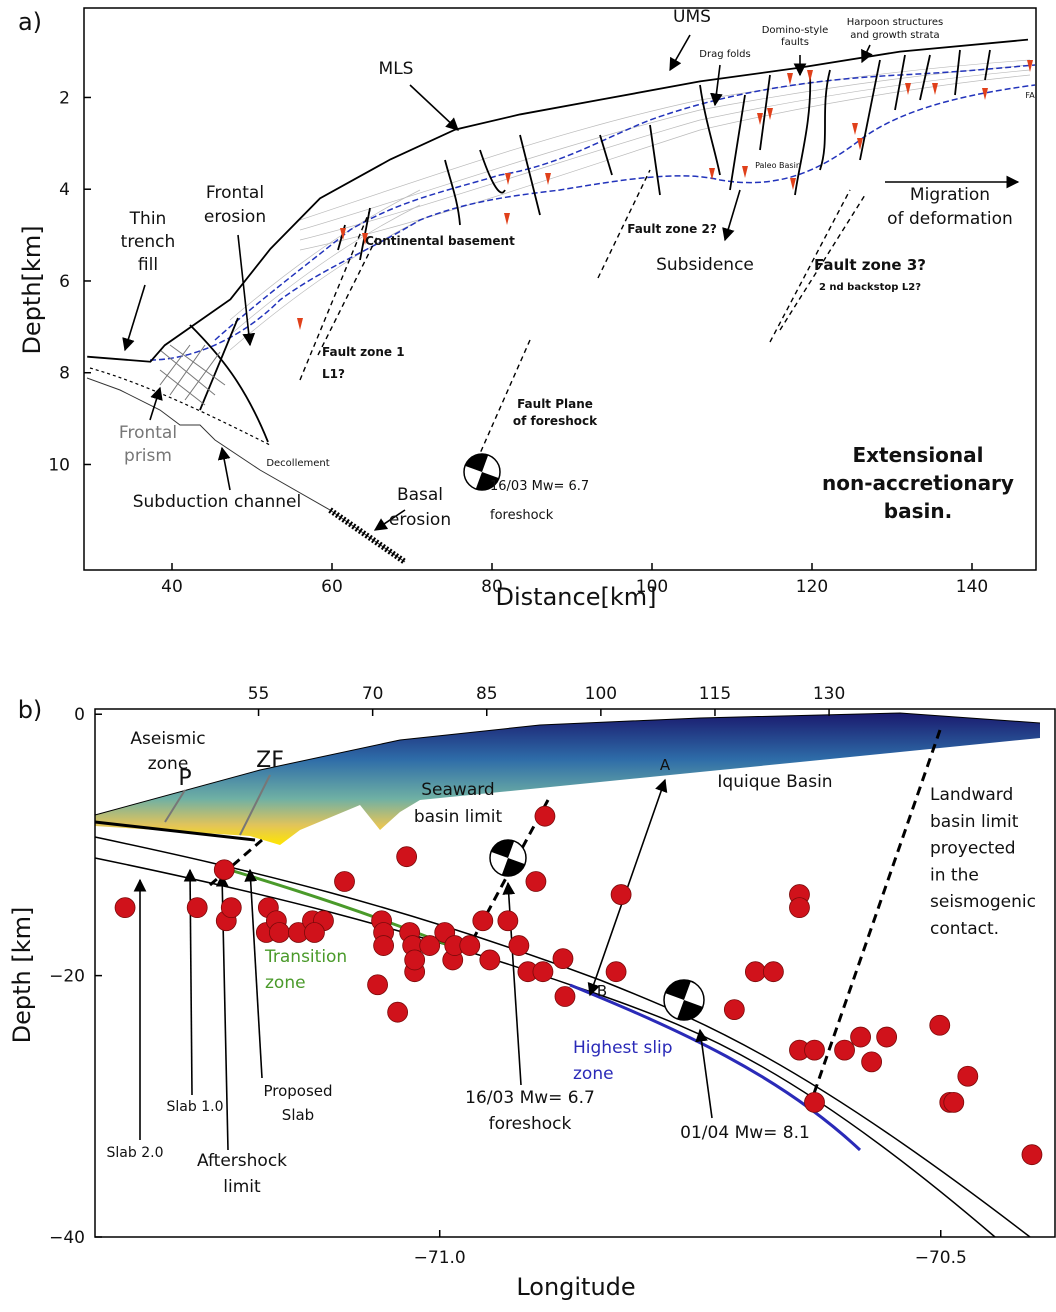  I want to click on zf-line, so click(255, 805).